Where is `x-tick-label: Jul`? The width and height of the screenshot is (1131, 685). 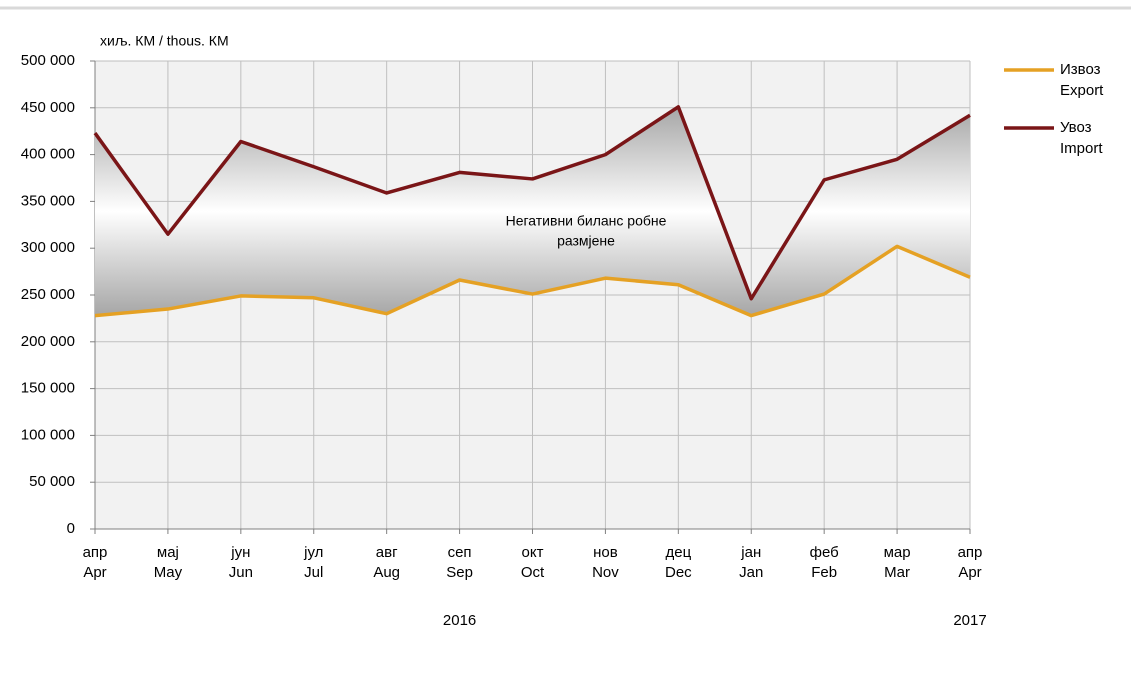 x-tick-label: Jul is located at coordinates (313, 572).